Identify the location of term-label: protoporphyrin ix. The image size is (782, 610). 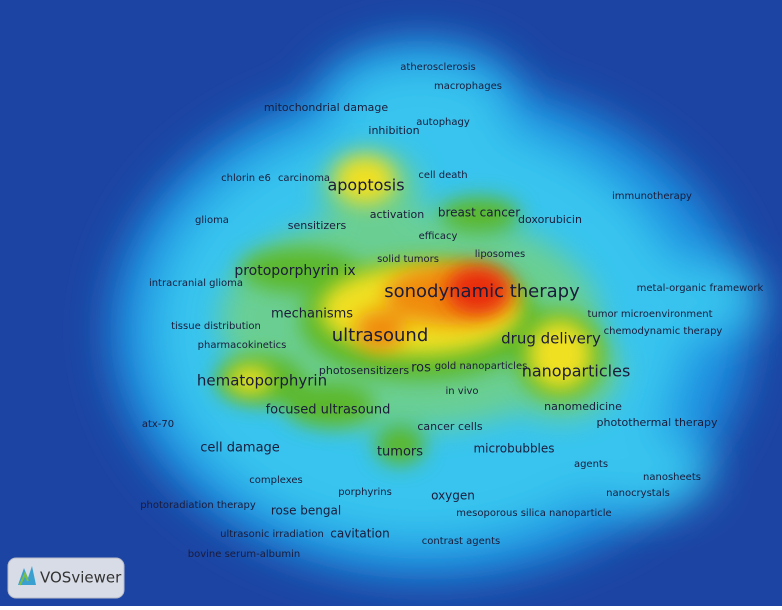
(294, 271).